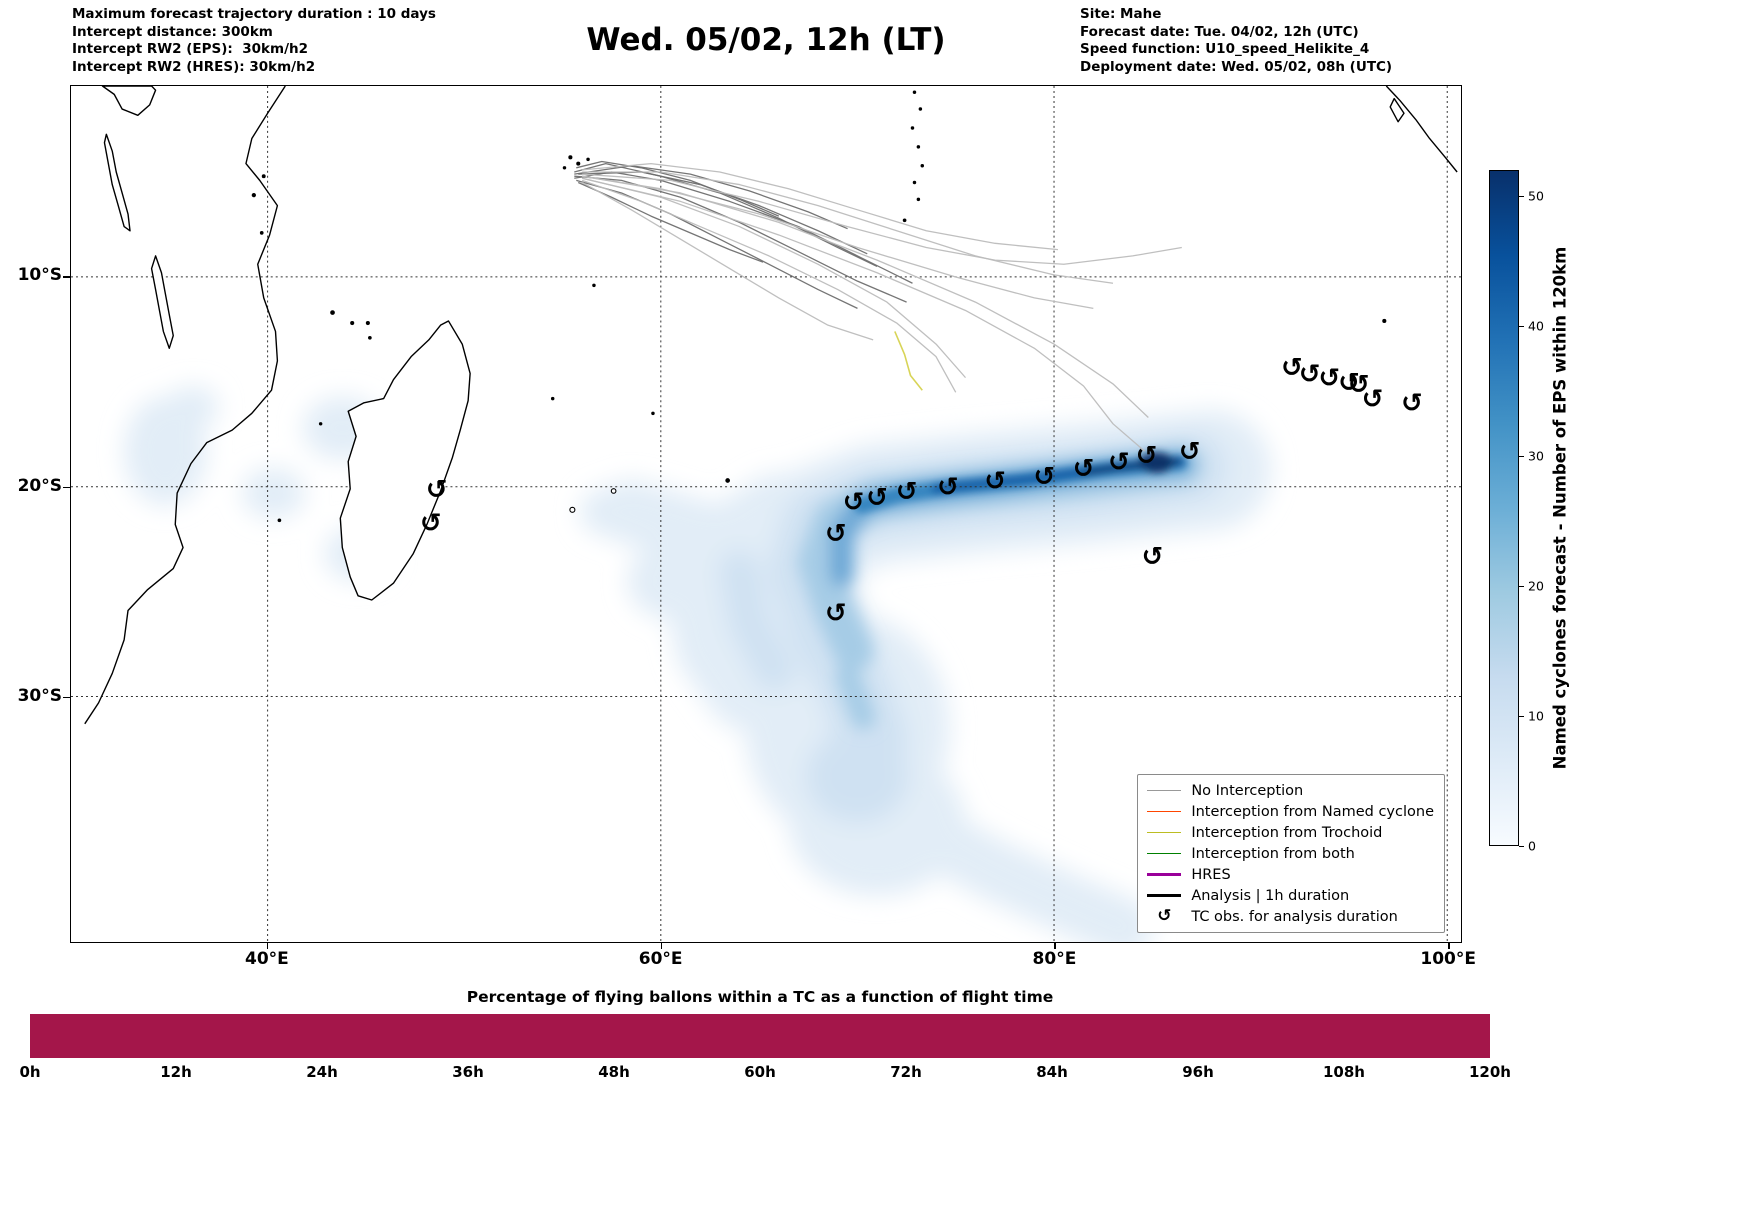 This screenshot has width=1752, height=1213. What do you see at coordinates (1225, 49) in the screenshot?
I see `info-speed-function: Speed function: U10_speed_Helikite_4` at bounding box center [1225, 49].